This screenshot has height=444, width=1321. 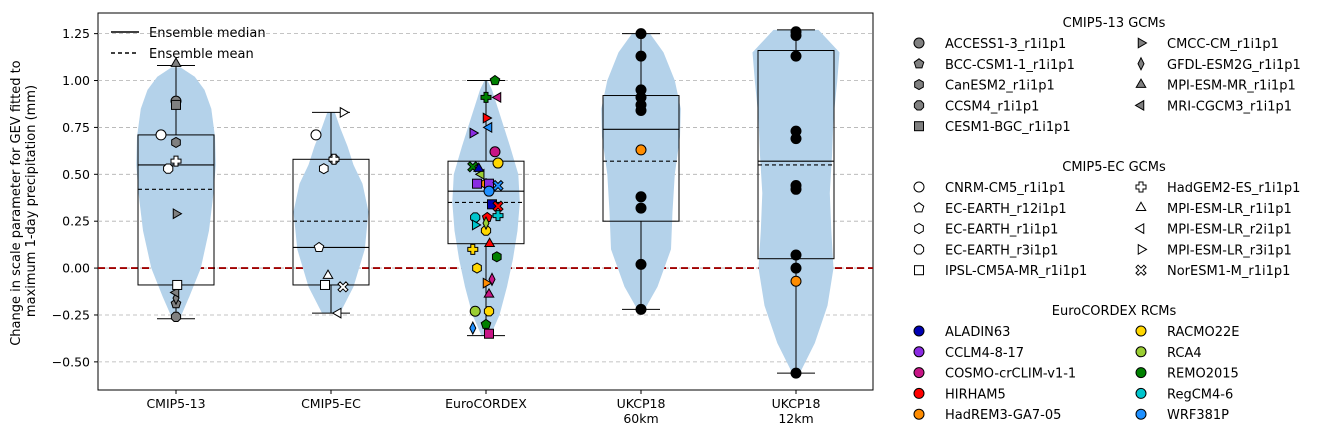 What do you see at coordinates (1203, 374) in the screenshot?
I see `legend-label: REMO2015` at bounding box center [1203, 374].